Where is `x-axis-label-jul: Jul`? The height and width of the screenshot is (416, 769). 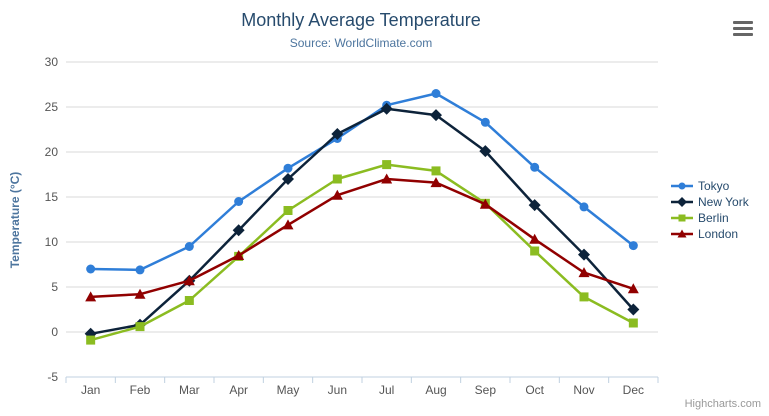 x-axis-label-jul: Jul is located at coordinates (386, 390).